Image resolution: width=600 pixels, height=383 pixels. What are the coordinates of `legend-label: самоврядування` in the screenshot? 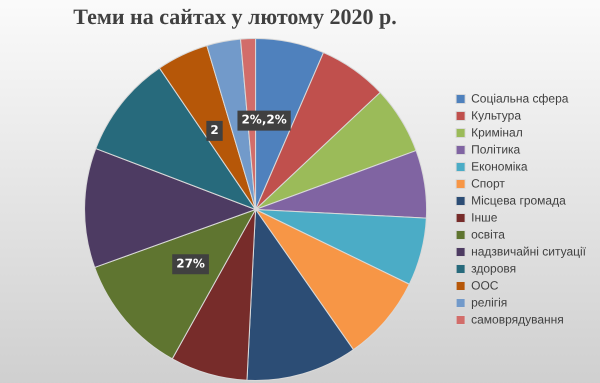 It's located at (517, 319).